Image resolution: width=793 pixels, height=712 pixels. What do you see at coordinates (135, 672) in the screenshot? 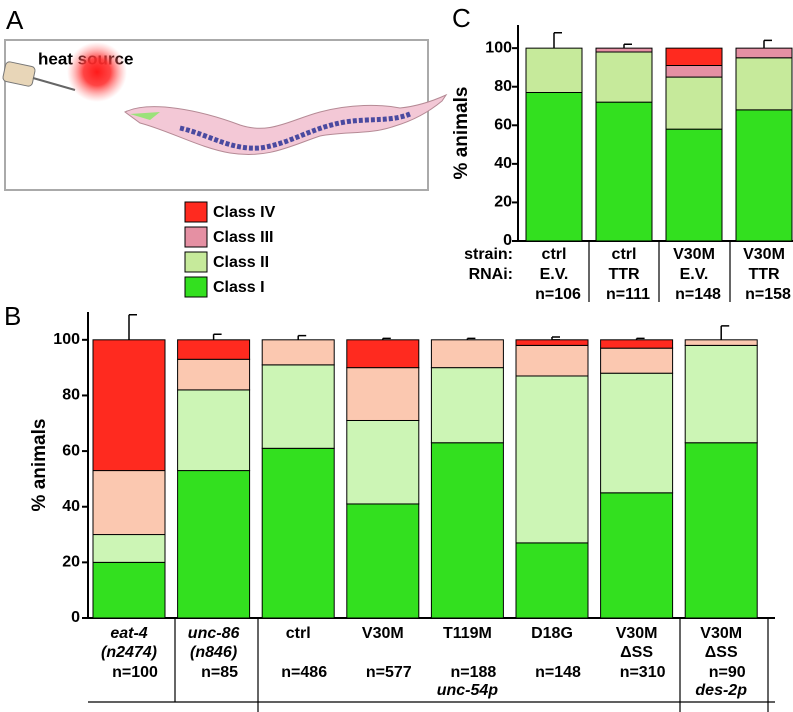
I see `n-label: n=100` at bounding box center [135, 672].